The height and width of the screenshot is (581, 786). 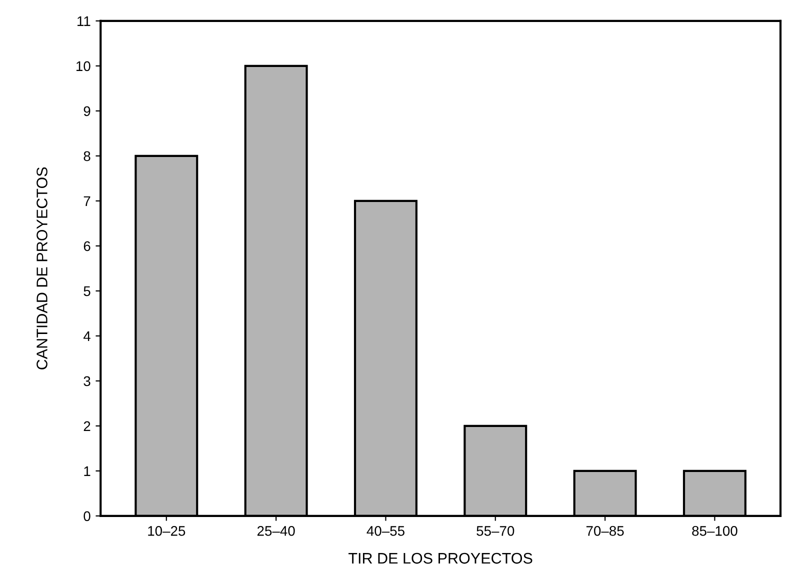 What do you see at coordinates (87, 291) in the screenshot?
I see `y-tick-label: 5` at bounding box center [87, 291].